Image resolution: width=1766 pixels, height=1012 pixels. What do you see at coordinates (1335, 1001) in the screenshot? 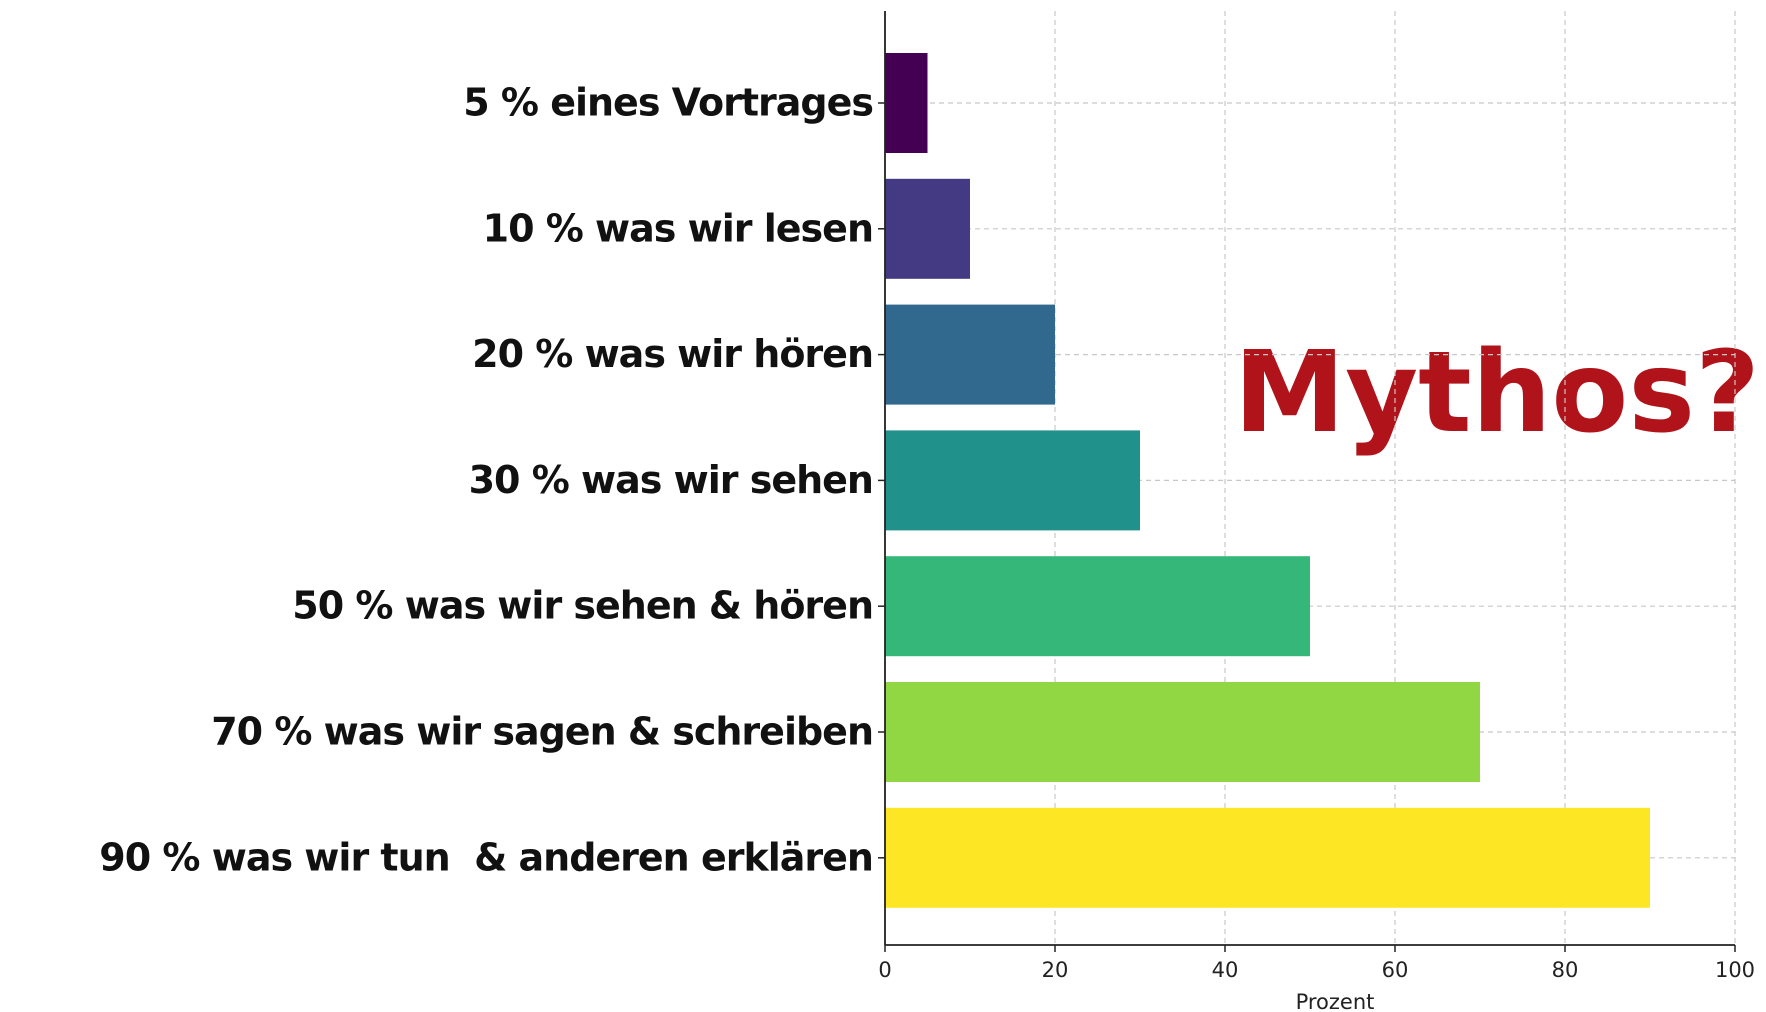
I see `x-axis-label: Prozent` at bounding box center [1335, 1001].